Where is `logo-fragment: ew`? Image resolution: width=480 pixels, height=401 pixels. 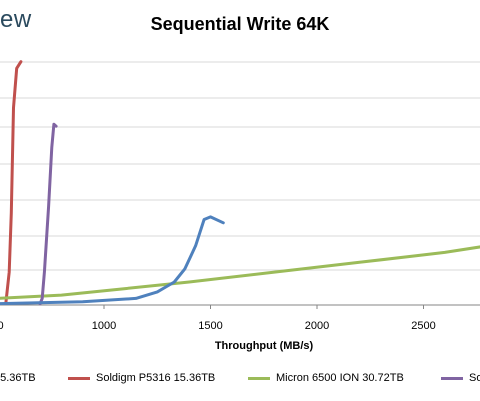
logo-fragment: ew is located at coordinates (16, 19).